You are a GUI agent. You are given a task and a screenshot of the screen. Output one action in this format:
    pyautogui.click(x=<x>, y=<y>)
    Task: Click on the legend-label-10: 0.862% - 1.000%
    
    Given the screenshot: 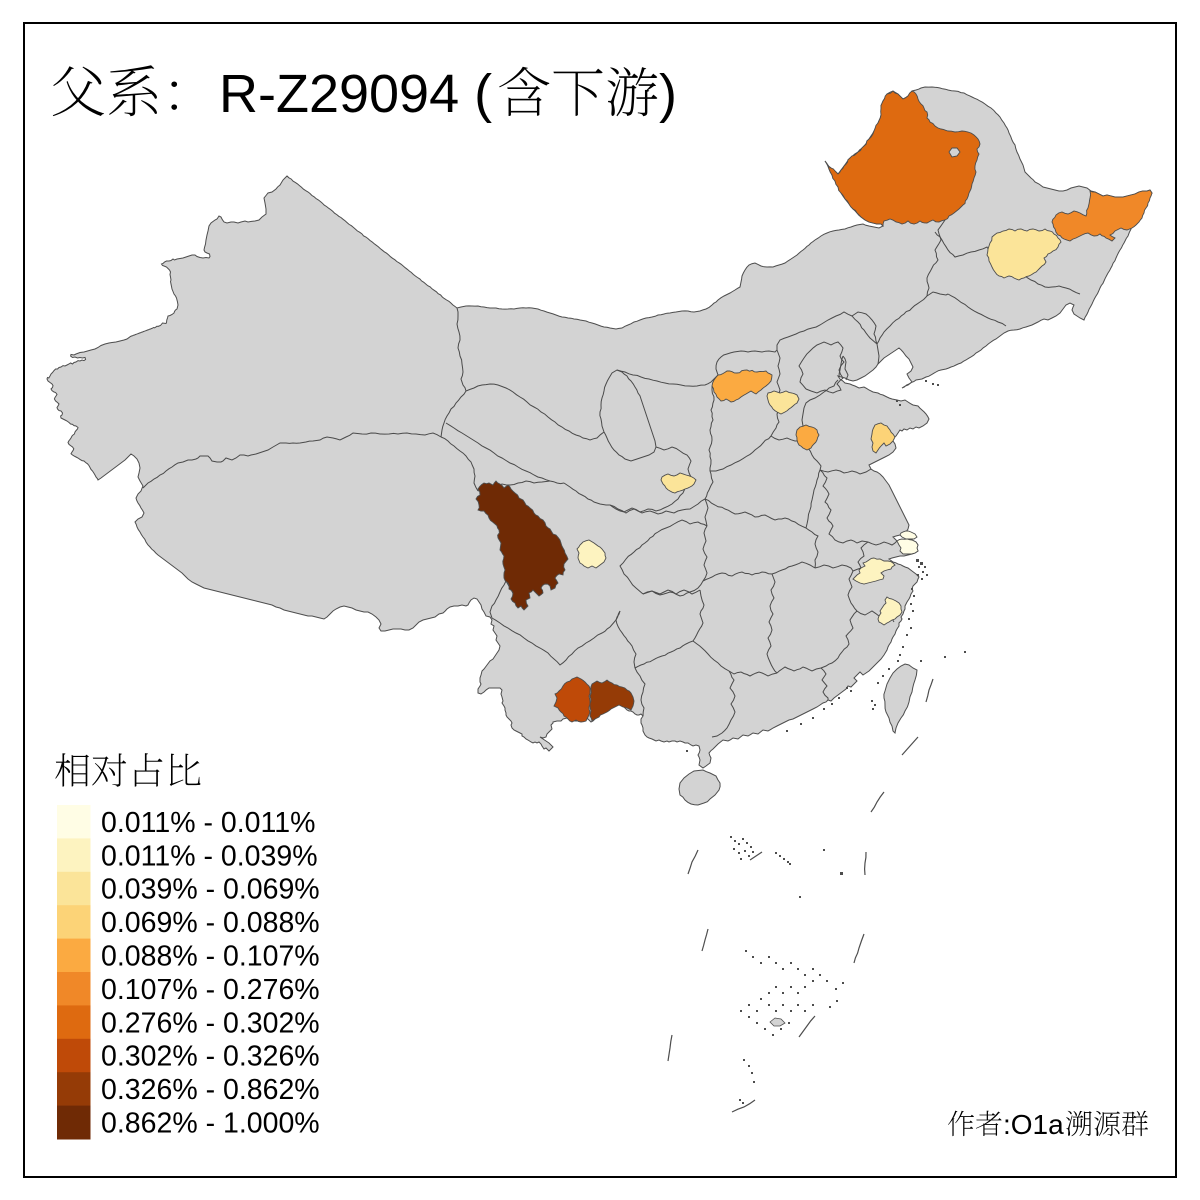 What is the action you would take?
    pyautogui.click(x=210, y=1124)
    